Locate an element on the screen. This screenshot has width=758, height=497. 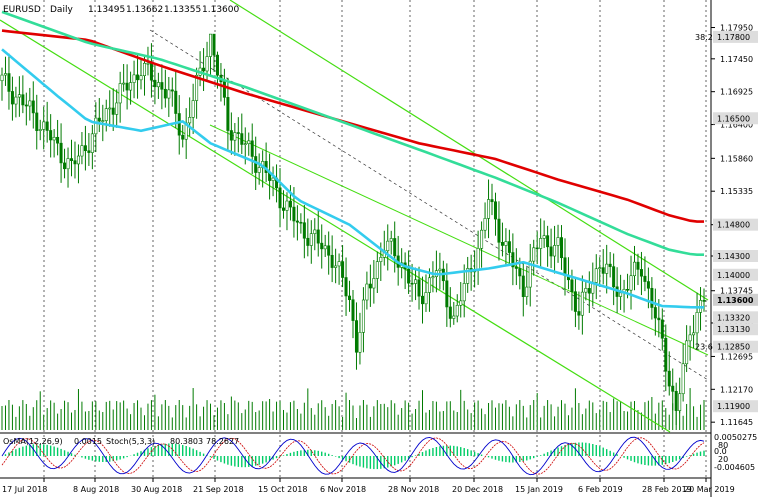
osma-value: 0.0015 is located at coordinates (88, 441).